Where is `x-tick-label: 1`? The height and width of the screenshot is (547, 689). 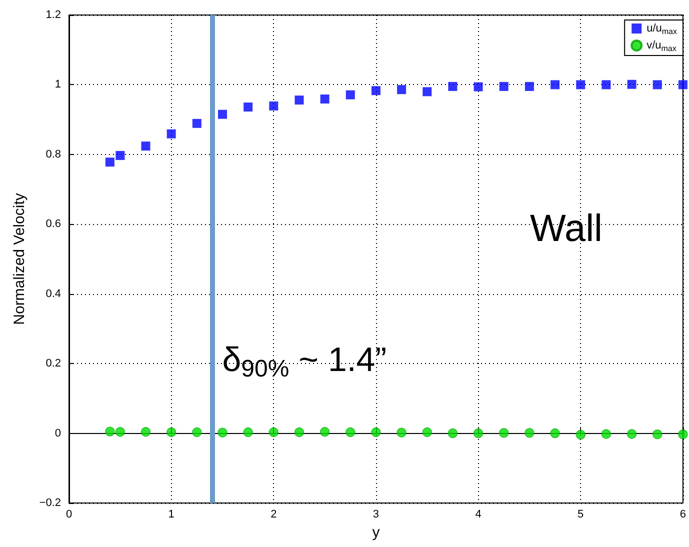 x-tick-label: 1 is located at coordinates (171, 514).